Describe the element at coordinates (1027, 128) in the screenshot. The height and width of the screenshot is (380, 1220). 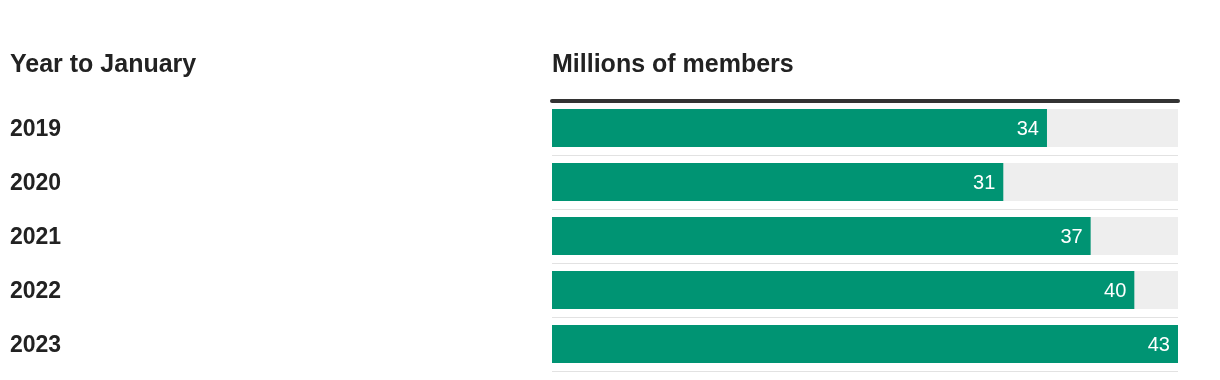
I see `data-label: 34` at that location.